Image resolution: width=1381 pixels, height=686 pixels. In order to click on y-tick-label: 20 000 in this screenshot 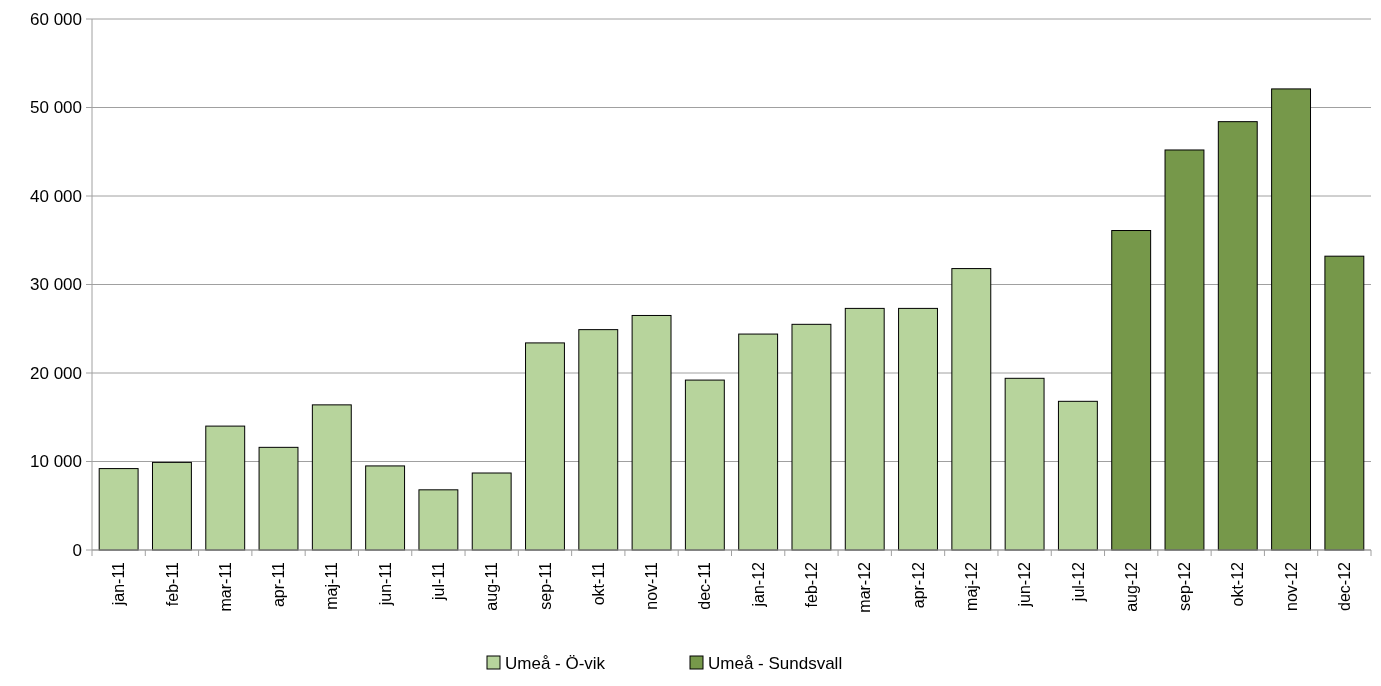, I will do `click(56, 373)`.